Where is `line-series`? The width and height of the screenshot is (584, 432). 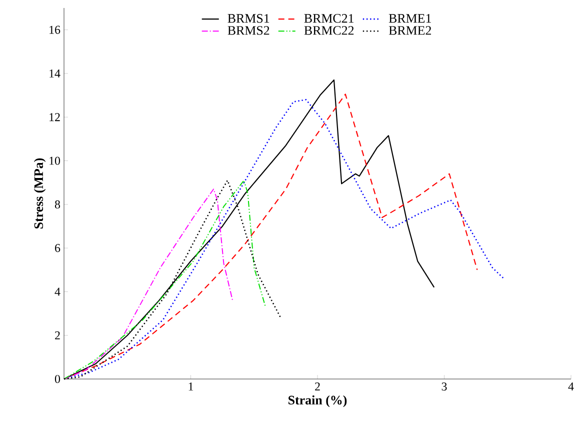
line-series is located at coordinates (149, 284).